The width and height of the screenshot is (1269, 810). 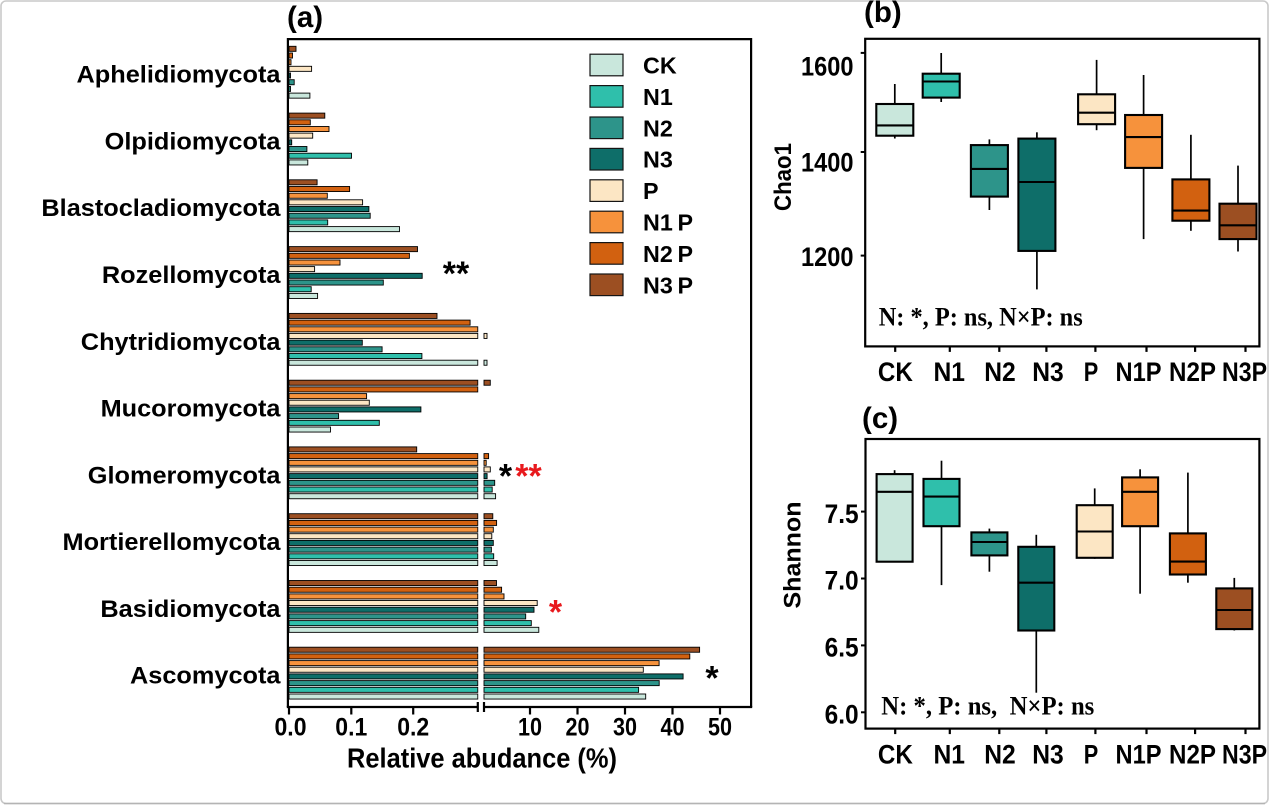 What do you see at coordinates (793, 555) in the screenshot?
I see `svg-text: Shannon` at bounding box center [793, 555].